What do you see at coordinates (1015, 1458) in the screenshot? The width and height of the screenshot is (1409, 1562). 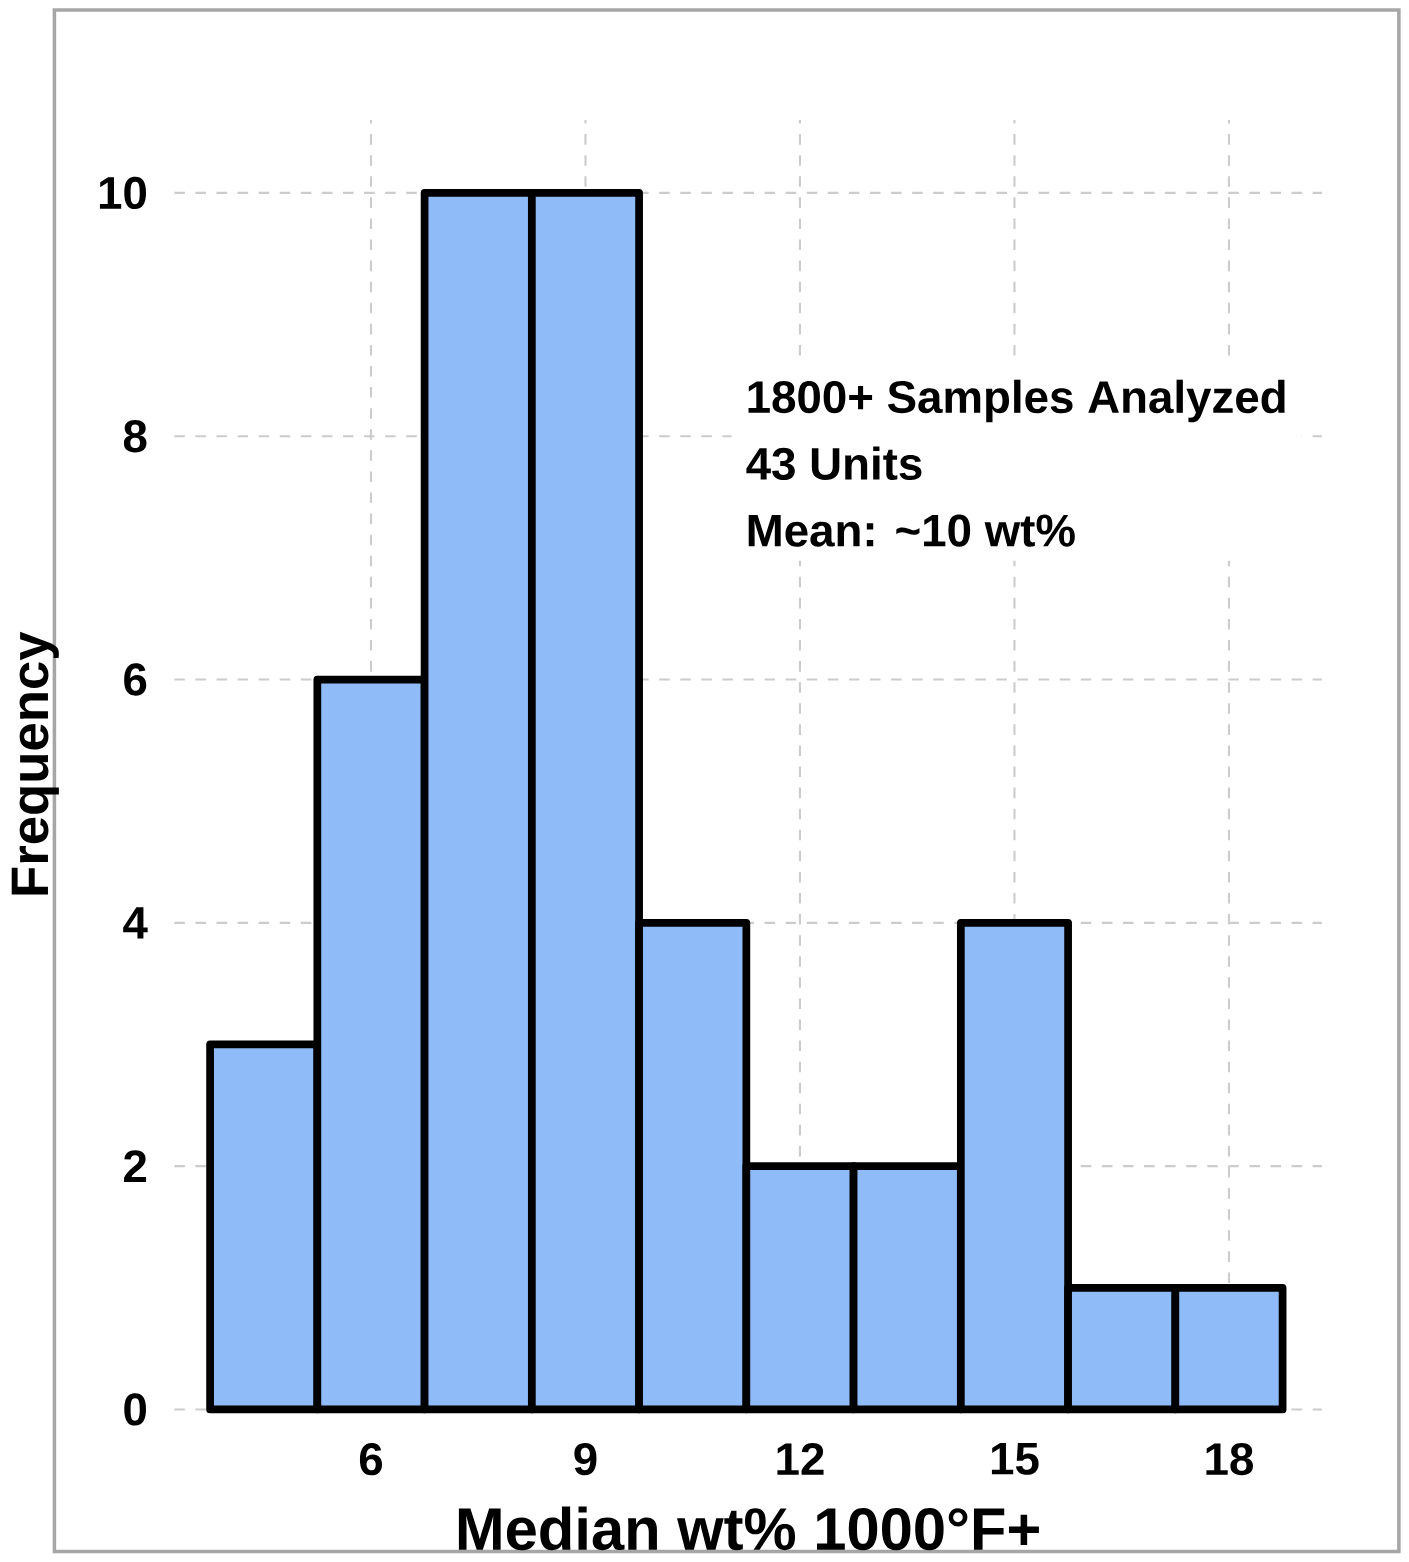 I see `x-tick-label: 15` at bounding box center [1015, 1458].